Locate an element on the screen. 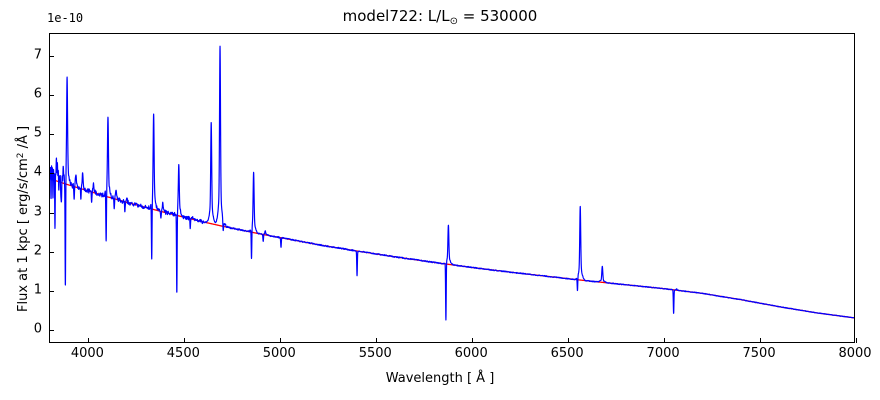  x-axis-label: Wavelength [ Å ] is located at coordinates (440, 378).